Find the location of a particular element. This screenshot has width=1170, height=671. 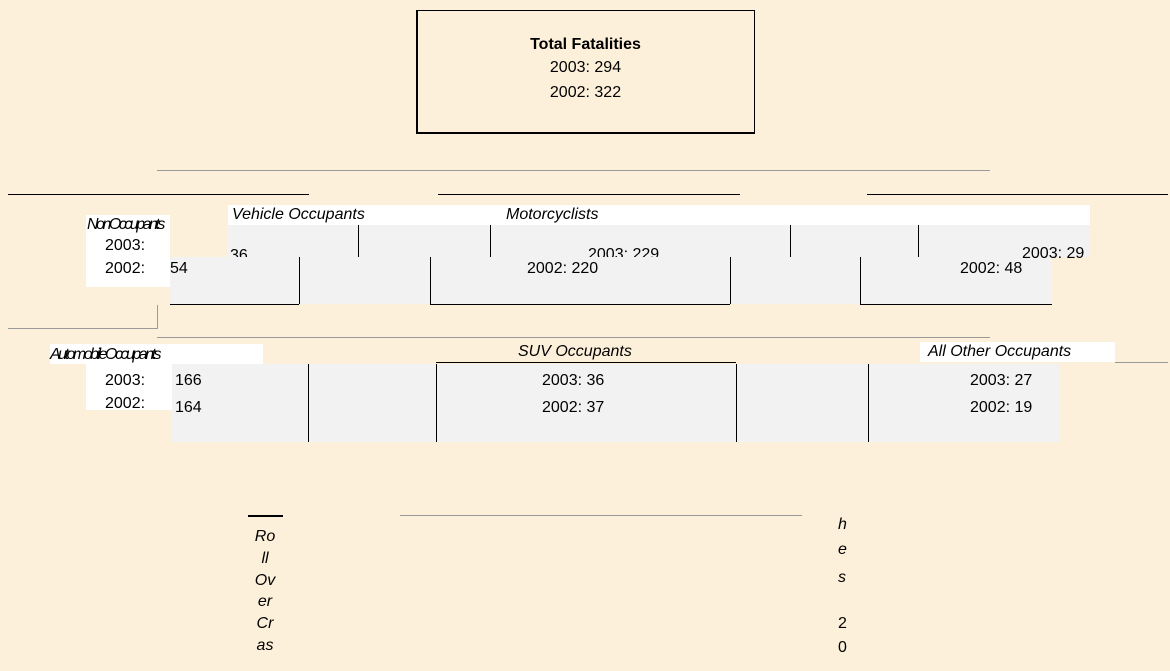

value: 2003: 229 is located at coordinates (624, 251).